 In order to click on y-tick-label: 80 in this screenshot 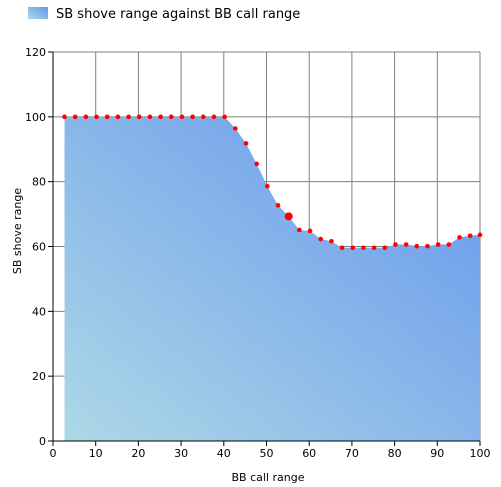, I will do `click(39, 182)`.